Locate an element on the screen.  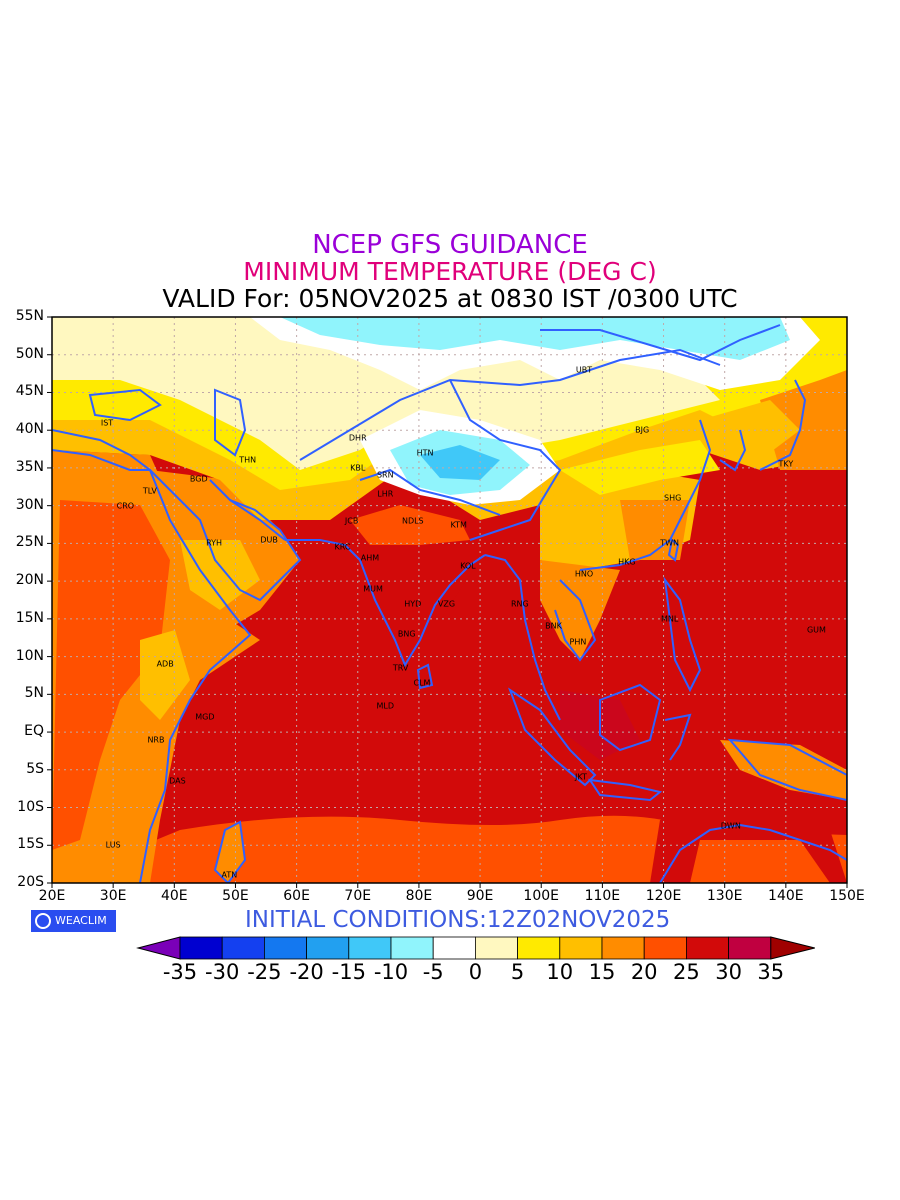
lat-label: 35N is located at coordinates (29, 466).